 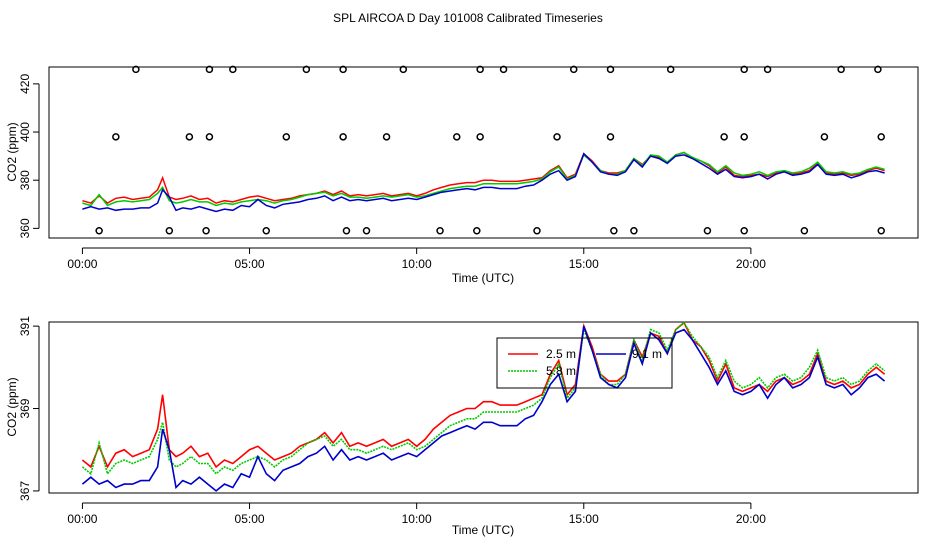 I want to click on x-tick-label-1: 10:00, so click(x=417, y=264).